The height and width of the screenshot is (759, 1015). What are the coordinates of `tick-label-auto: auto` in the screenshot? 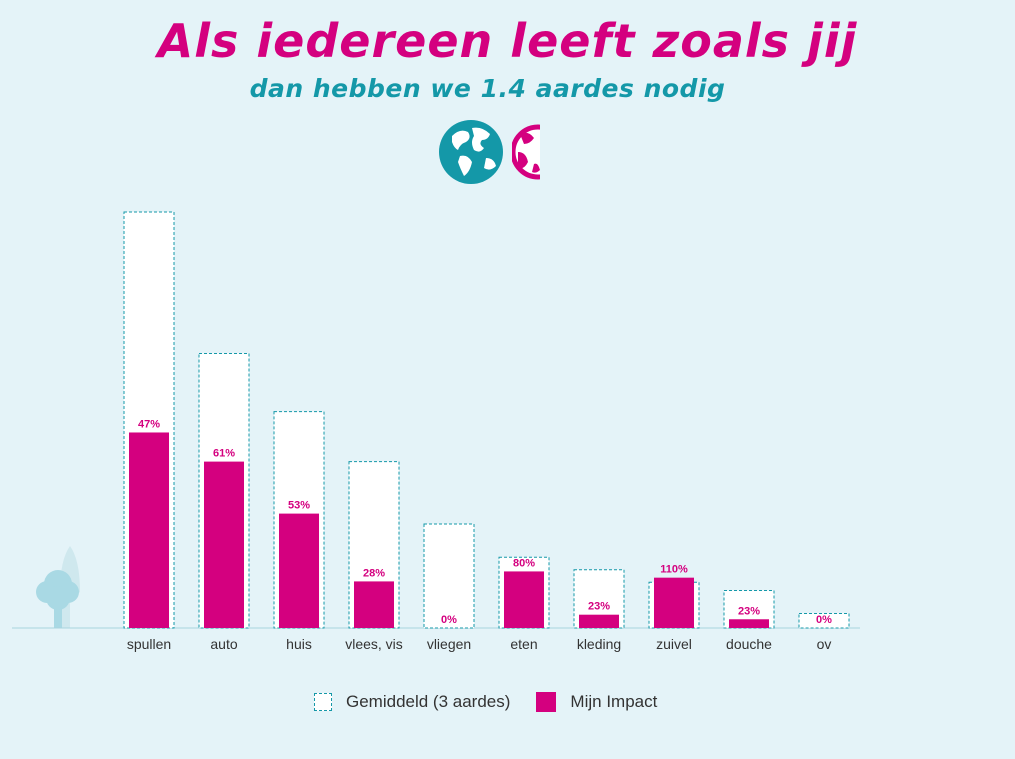 It's located at (223, 644).